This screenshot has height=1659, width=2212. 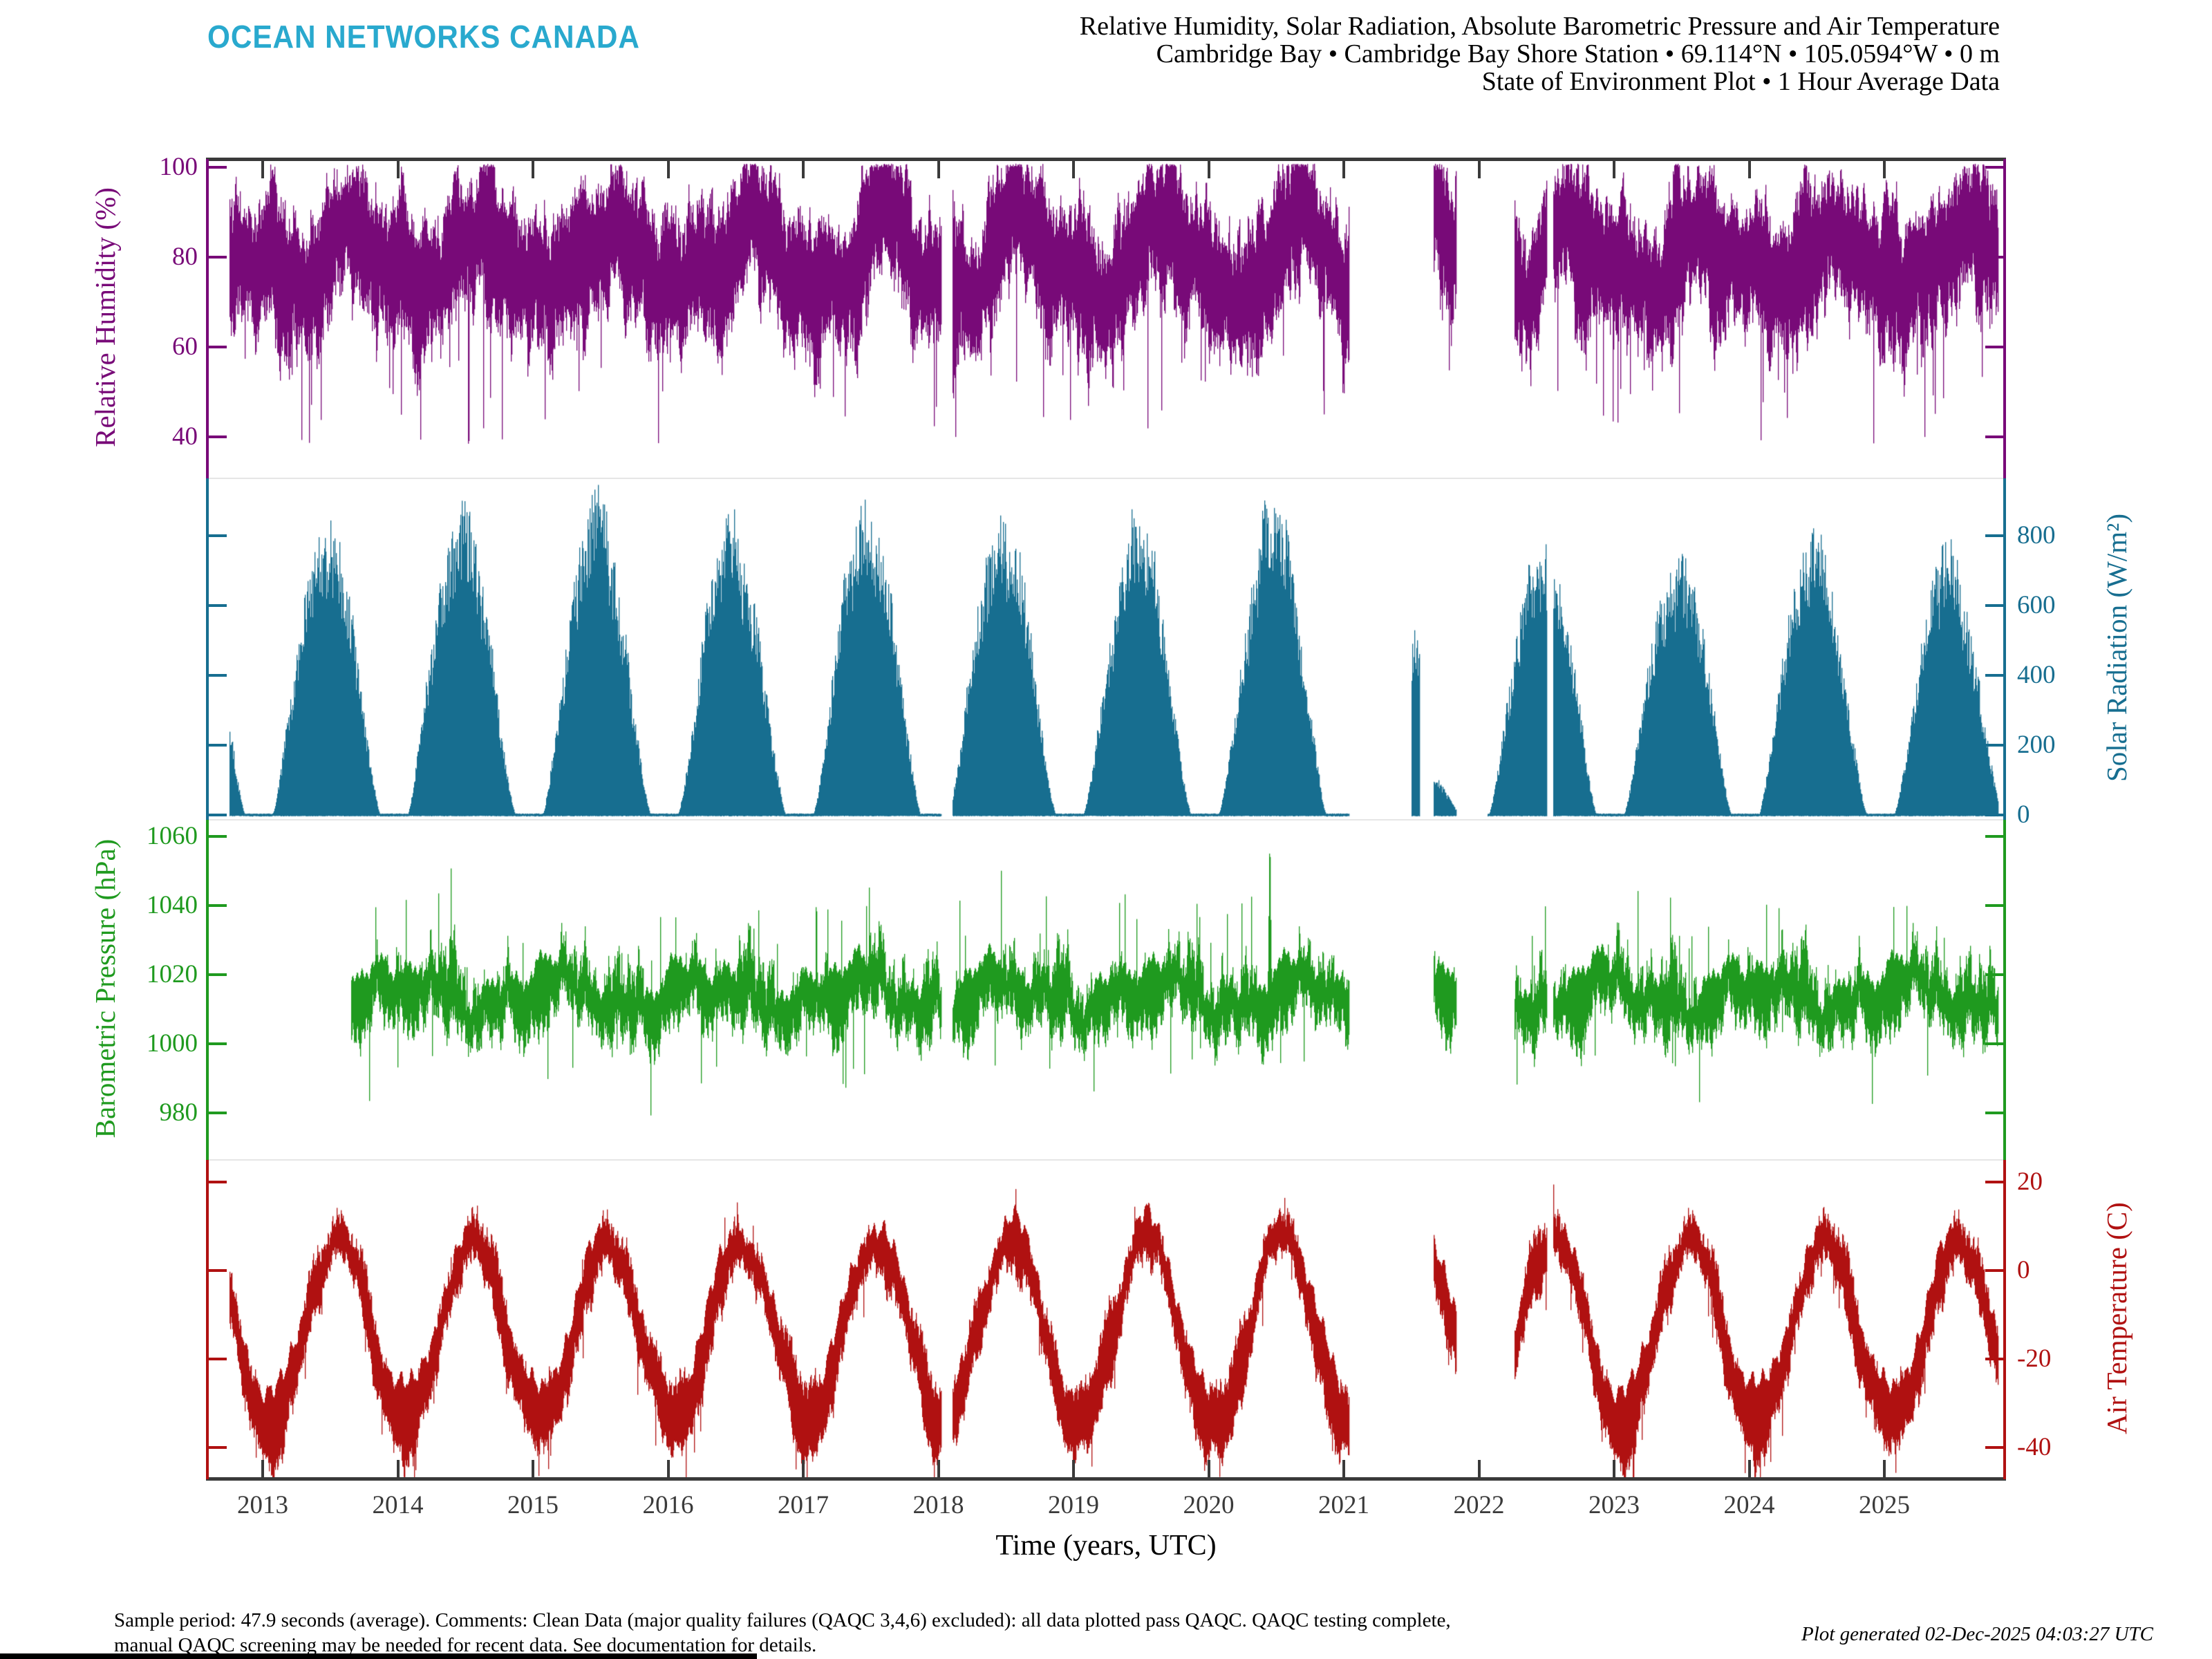 What do you see at coordinates (172, 905) in the screenshot?
I see `y-tick-label-pressure: 1040` at bounding box center [172, 905].